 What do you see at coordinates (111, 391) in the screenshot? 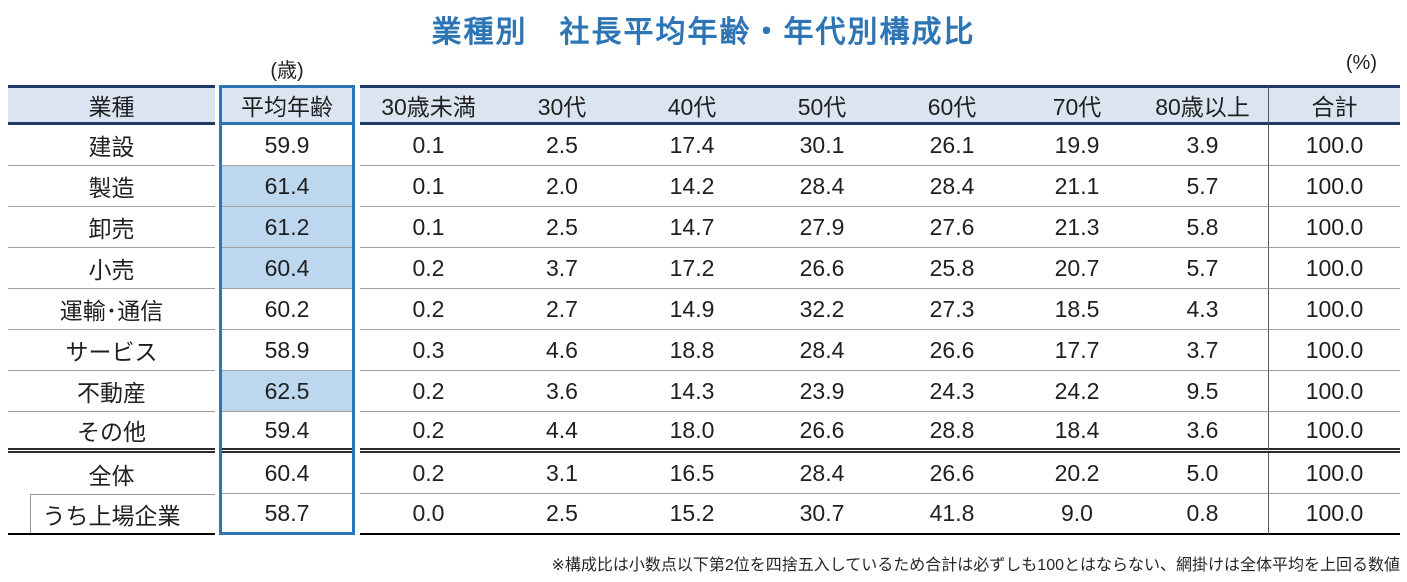
I see `industry-cell: 不動産` at bounding box center [111, 391].